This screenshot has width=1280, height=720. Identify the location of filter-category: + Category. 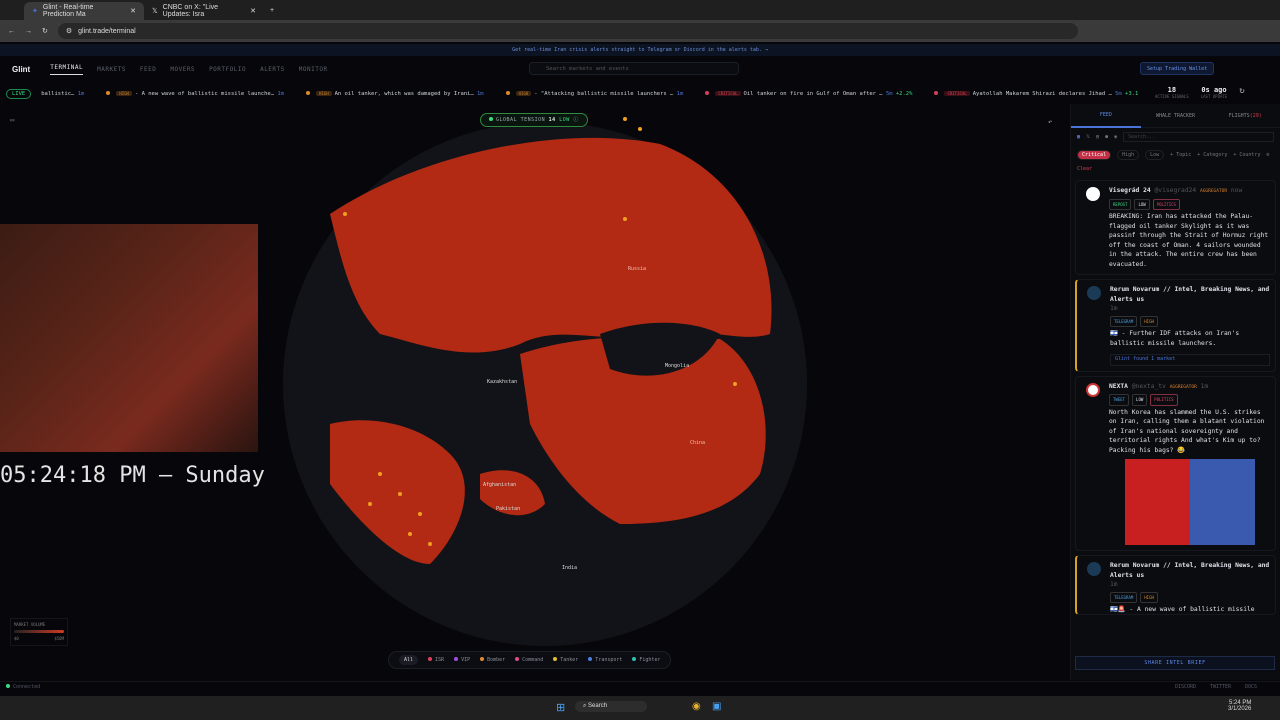
(1212, 155).